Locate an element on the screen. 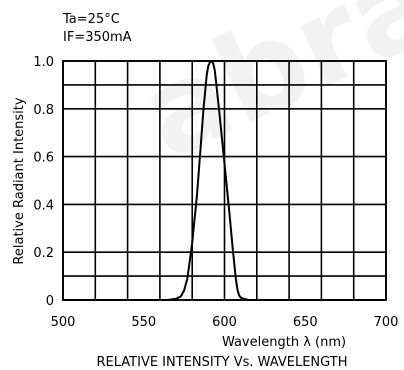 This screenshot has height=370, width=404. x-tick-label: 650 is located at coordinates (305, 322).